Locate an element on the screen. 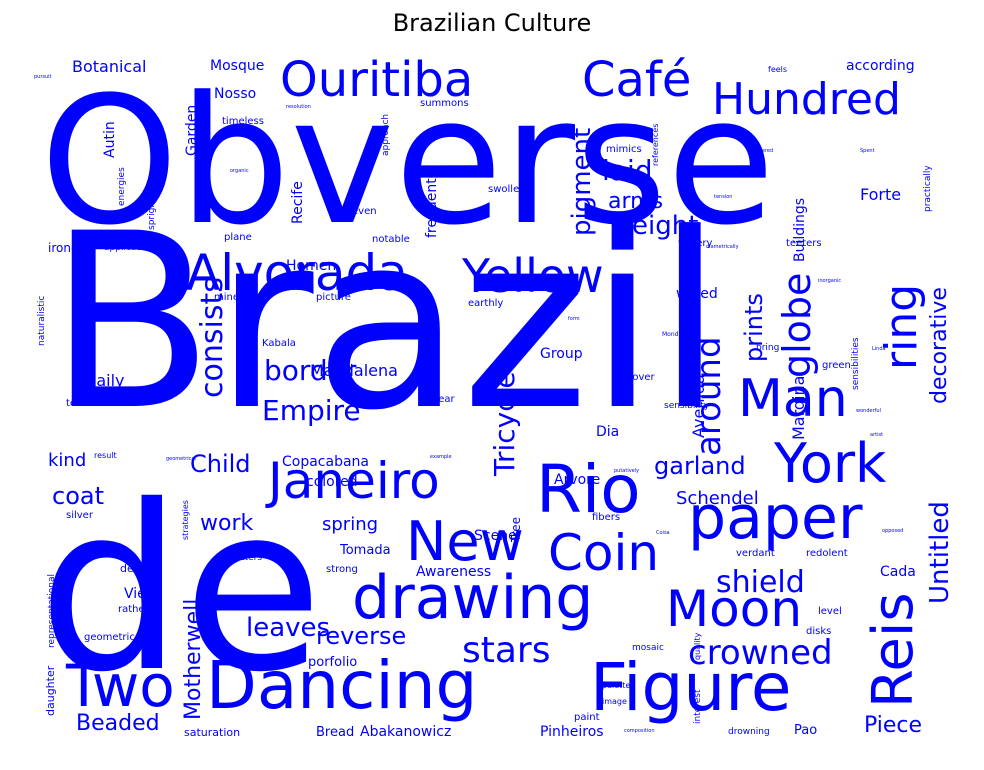 The width and height of the screenshot is (984, 770). word-applications: applications is located at coordinates (131, 248).